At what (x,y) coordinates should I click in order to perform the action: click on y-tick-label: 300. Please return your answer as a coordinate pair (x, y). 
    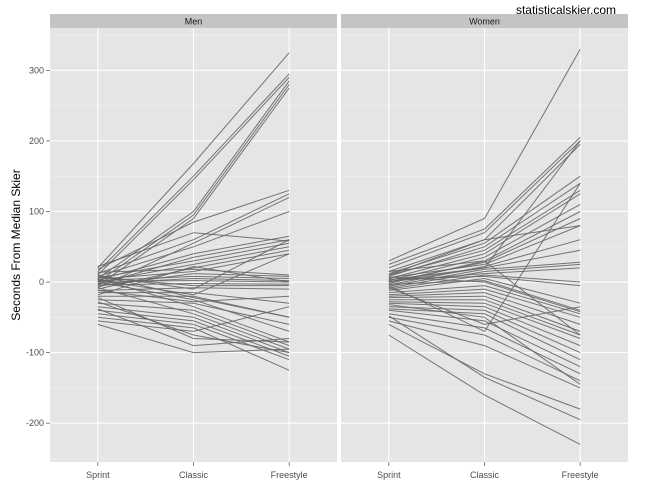
    Looking at the image, I should click on (36, 70).